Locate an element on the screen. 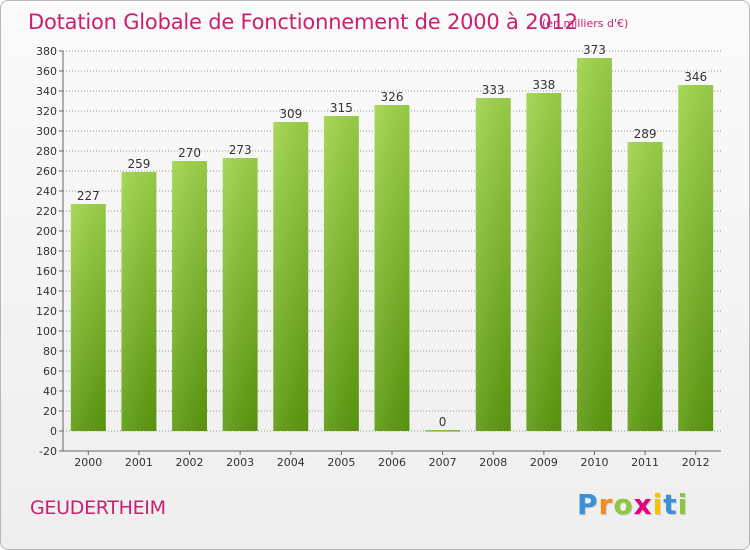  data-label: 333 is located at coordinates (493, 90).